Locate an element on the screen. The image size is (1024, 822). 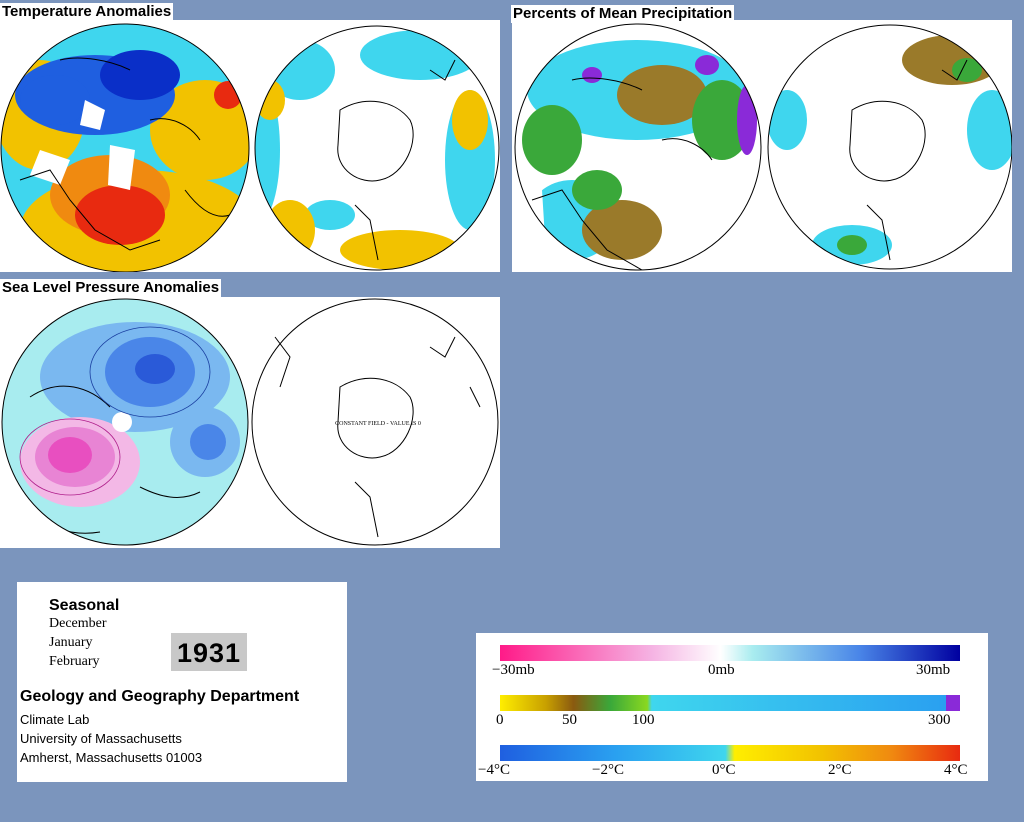
temperature-title: Temperature Anomalies is located at coordinates (87, 12).